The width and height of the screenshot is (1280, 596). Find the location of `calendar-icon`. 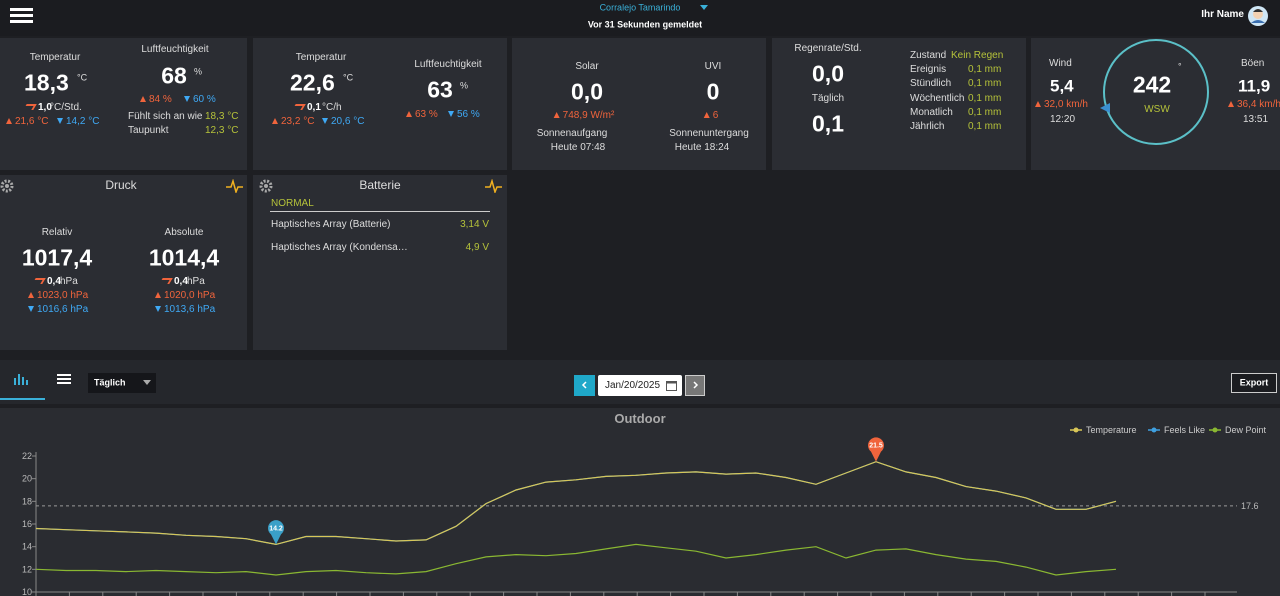

calendar-icon is located at coordinates (671, 386).